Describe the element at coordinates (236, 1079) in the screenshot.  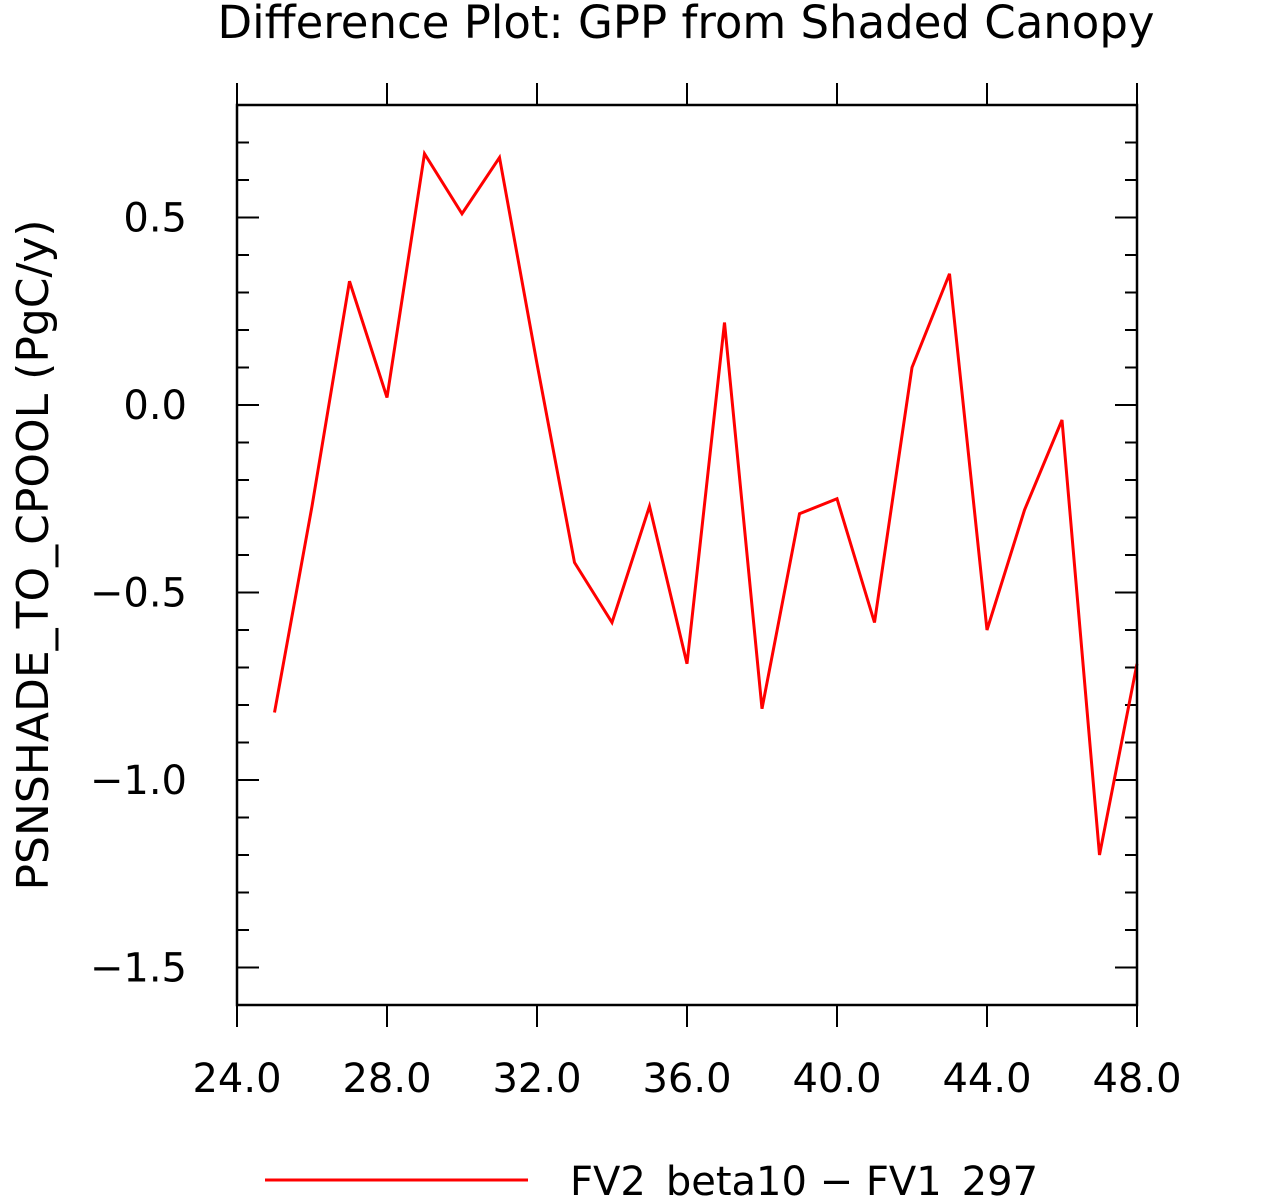
I see `x-tick-label: 24.0` at that location.